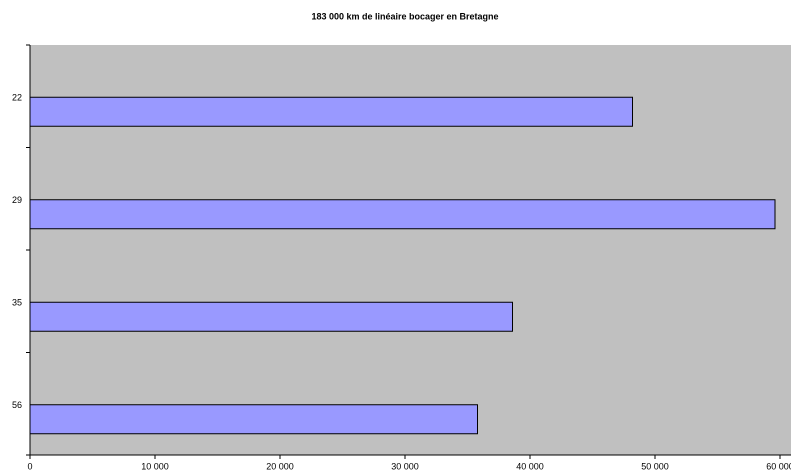 This screenshot has height=475, width=791. I want to click on x-tick-label: 60 000, so click(778, 466).